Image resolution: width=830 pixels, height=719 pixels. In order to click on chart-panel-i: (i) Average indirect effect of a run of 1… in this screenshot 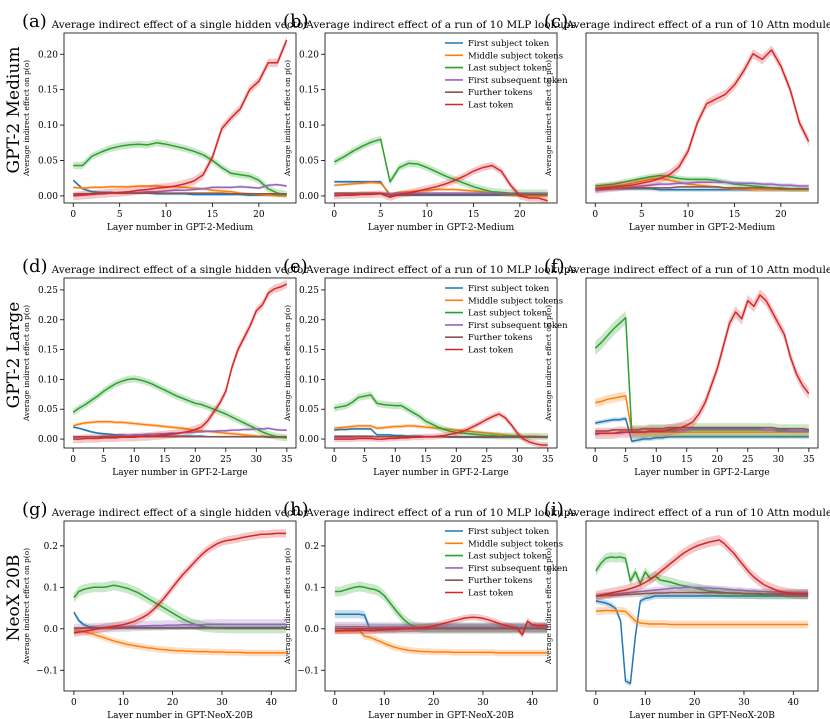, I will do `click(687, 609)`.